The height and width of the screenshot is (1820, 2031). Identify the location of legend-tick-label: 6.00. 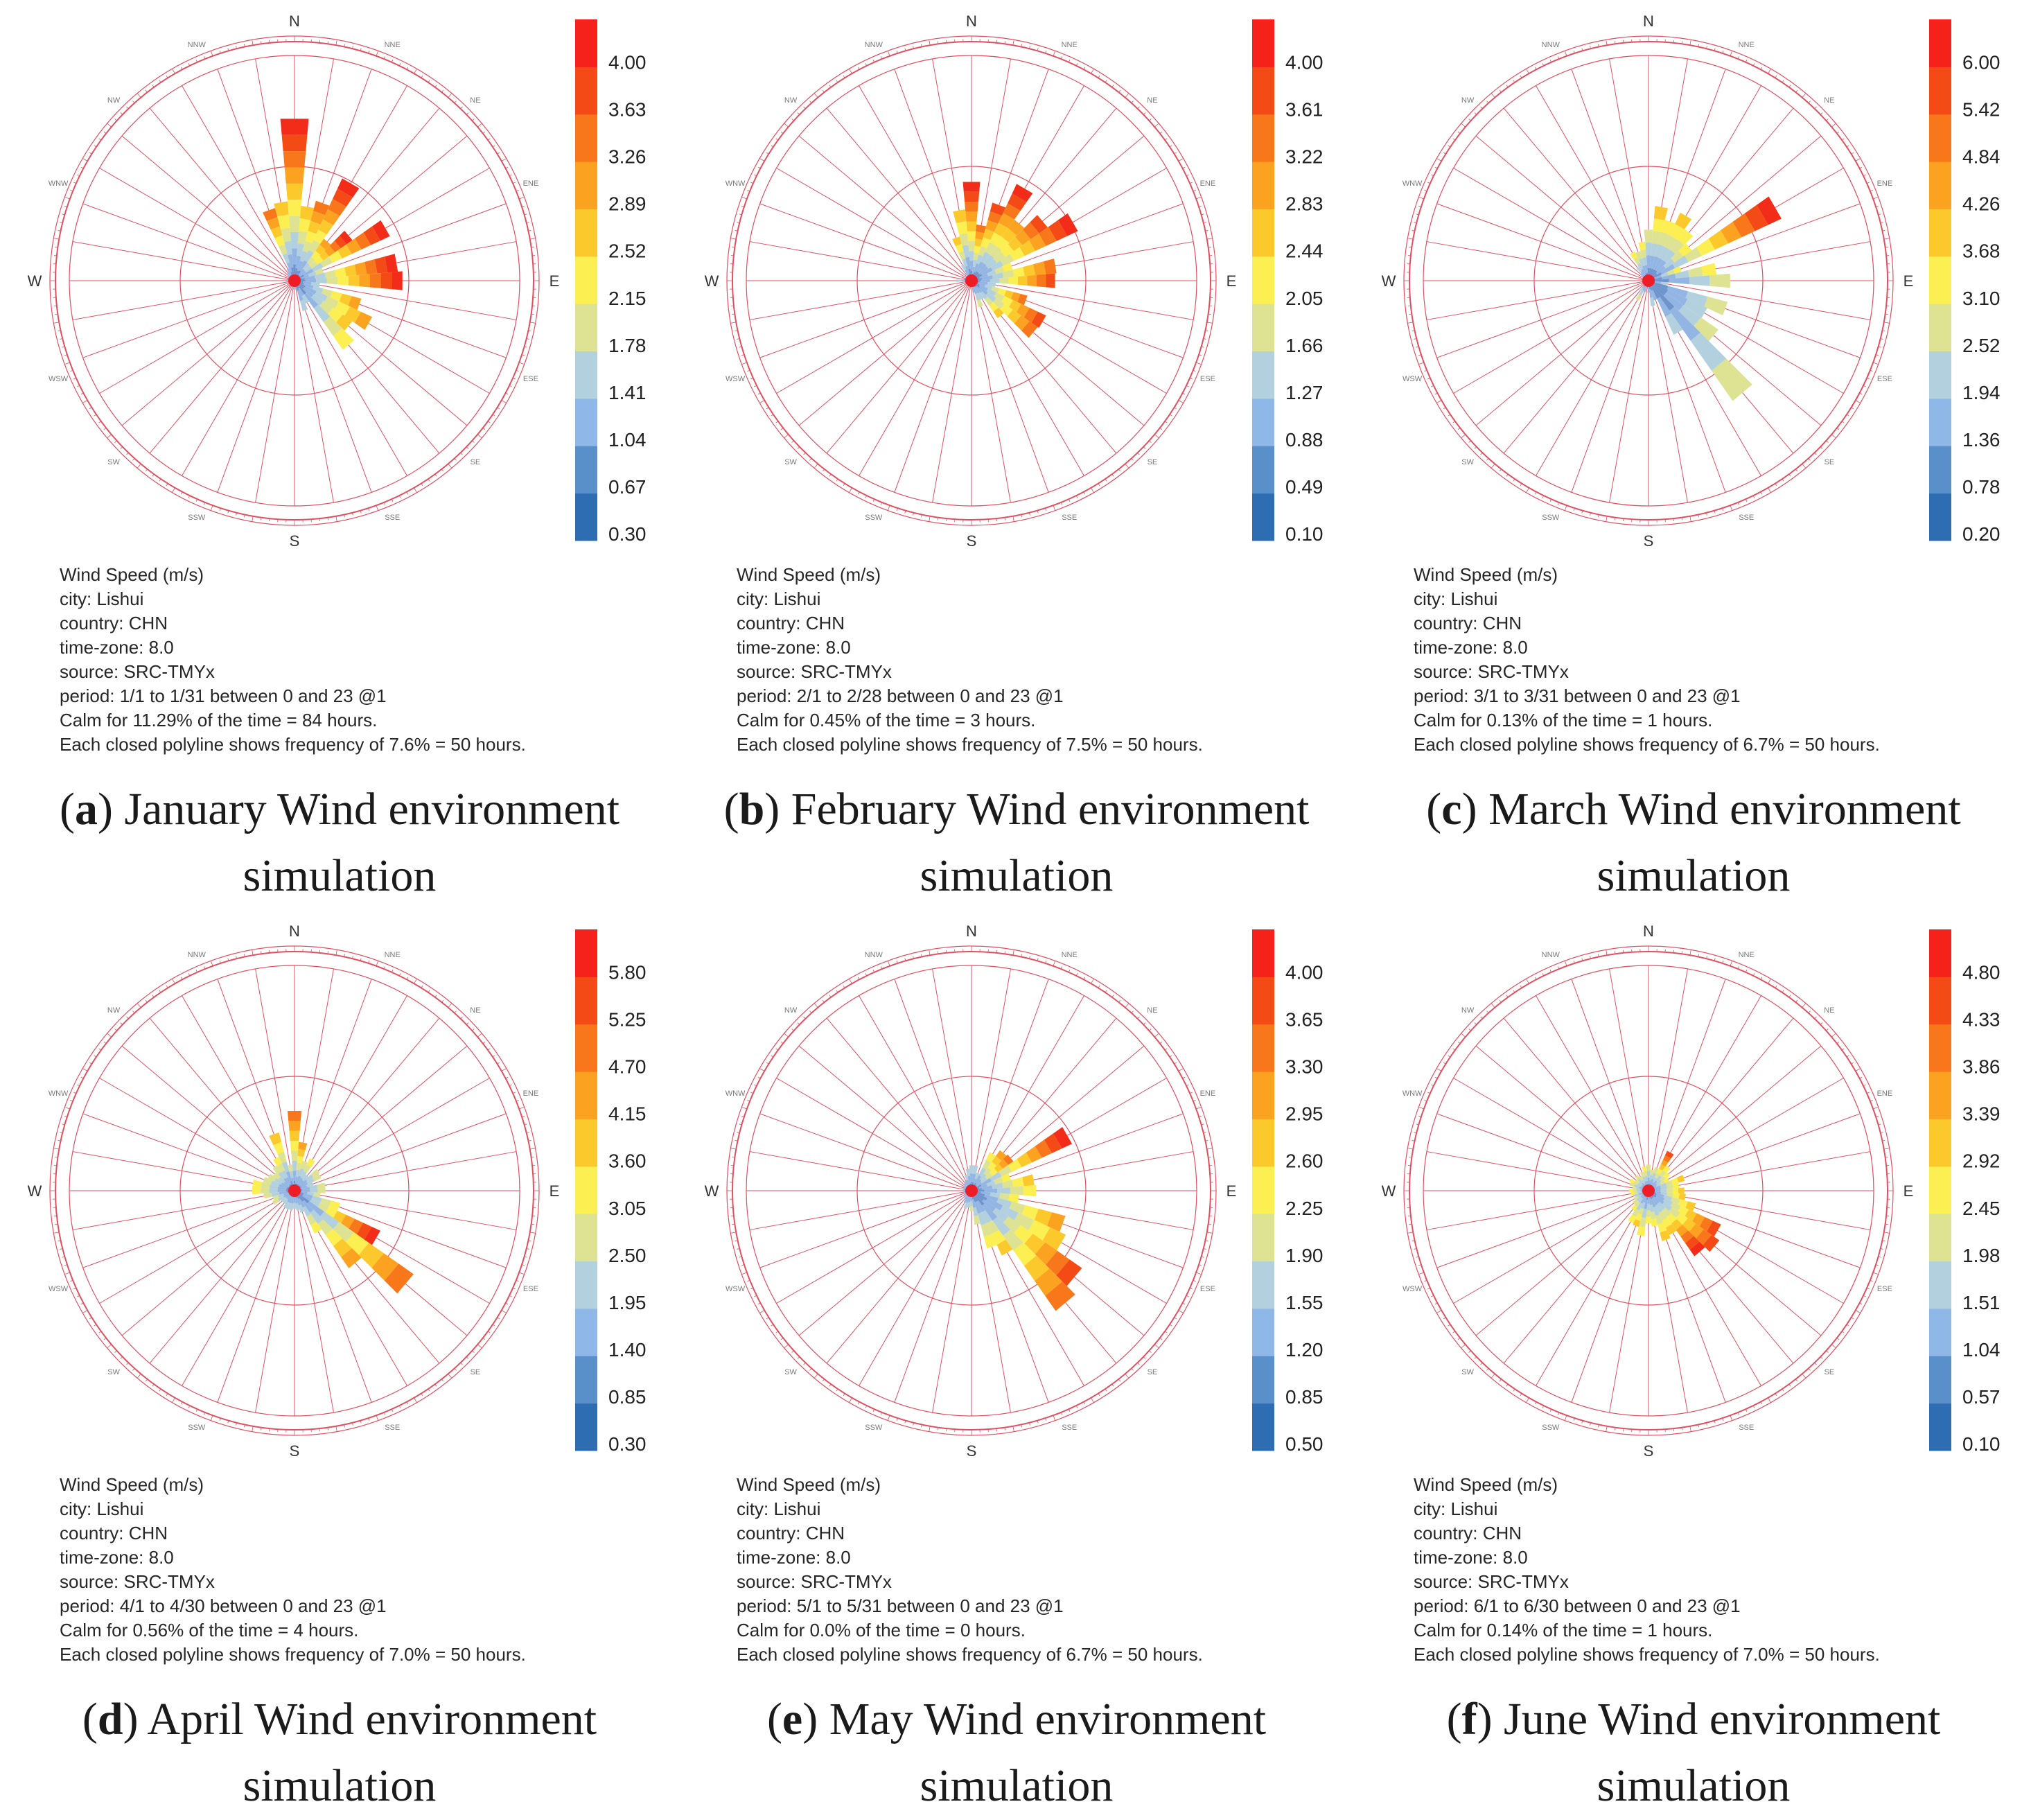
(1981, 62).